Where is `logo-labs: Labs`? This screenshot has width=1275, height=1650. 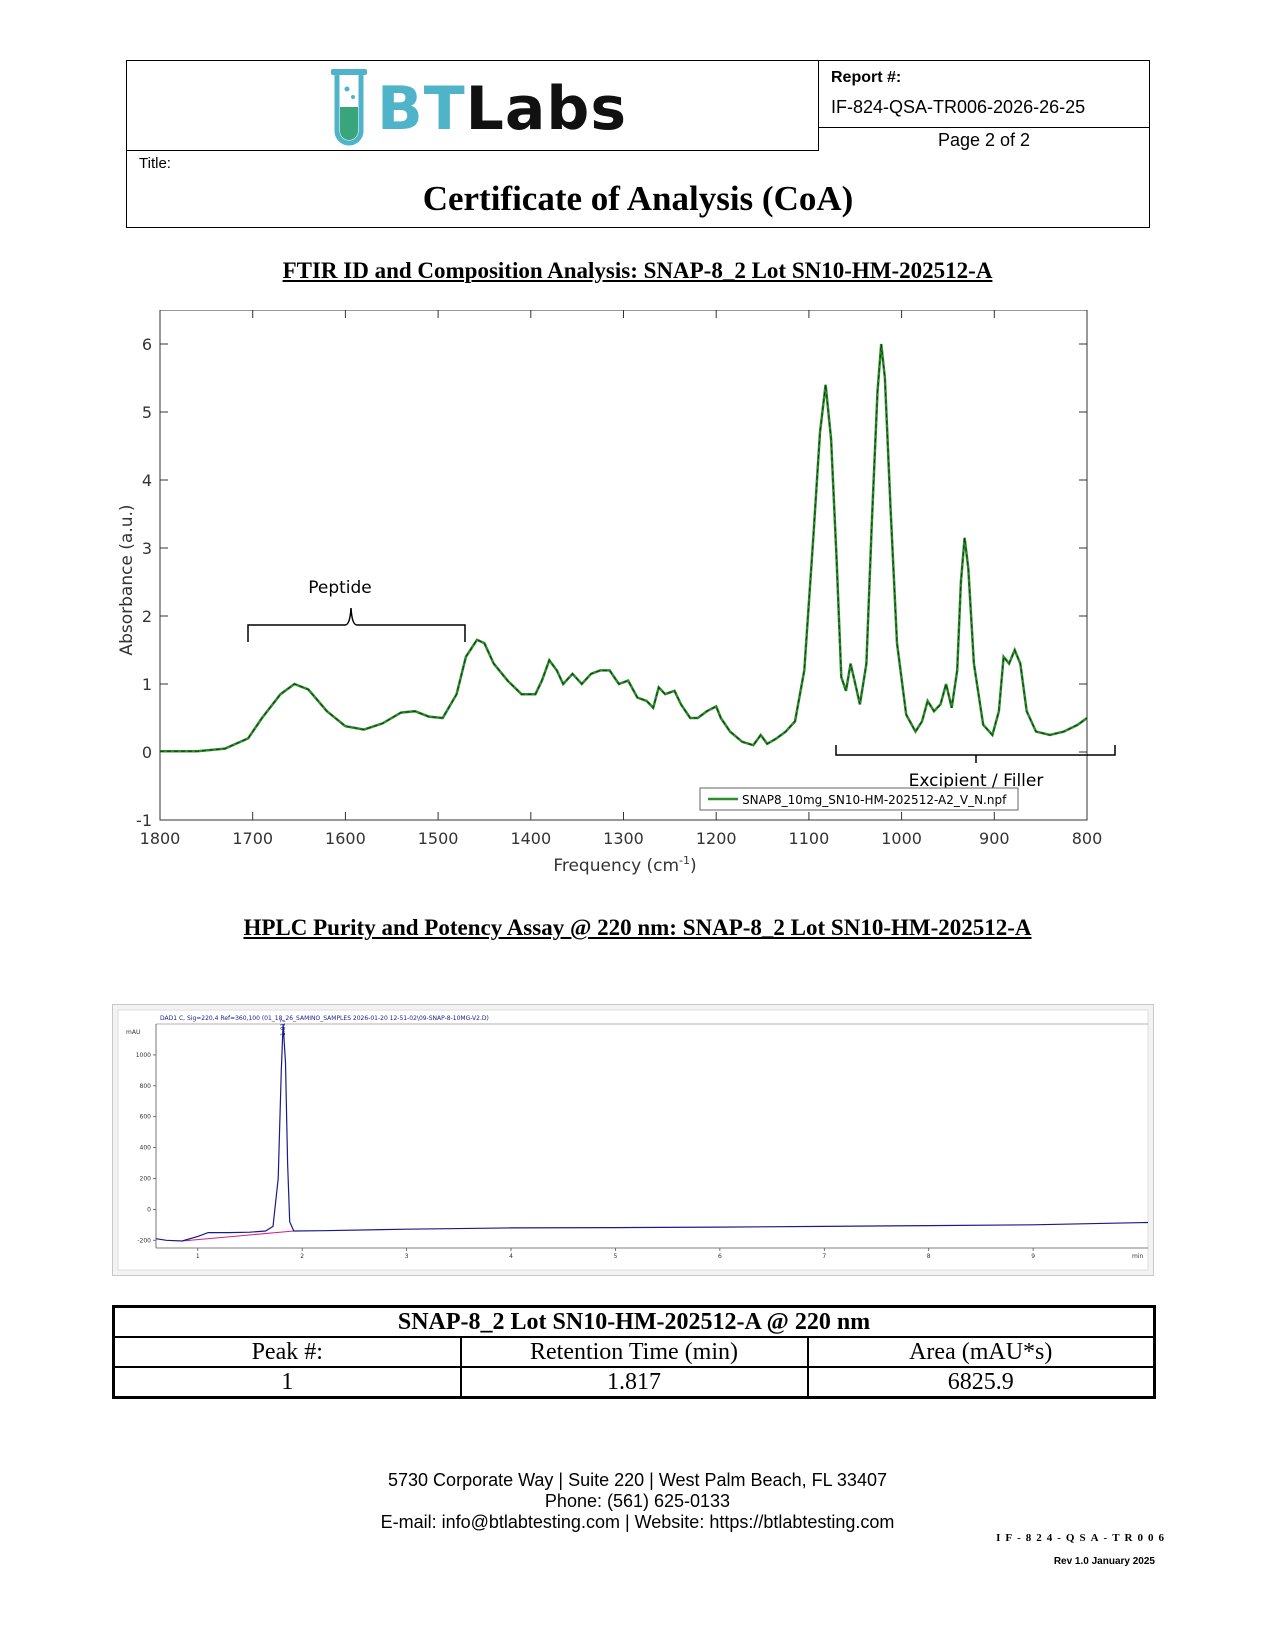 logo-labs: Labs is located at coordinates (546, 109).